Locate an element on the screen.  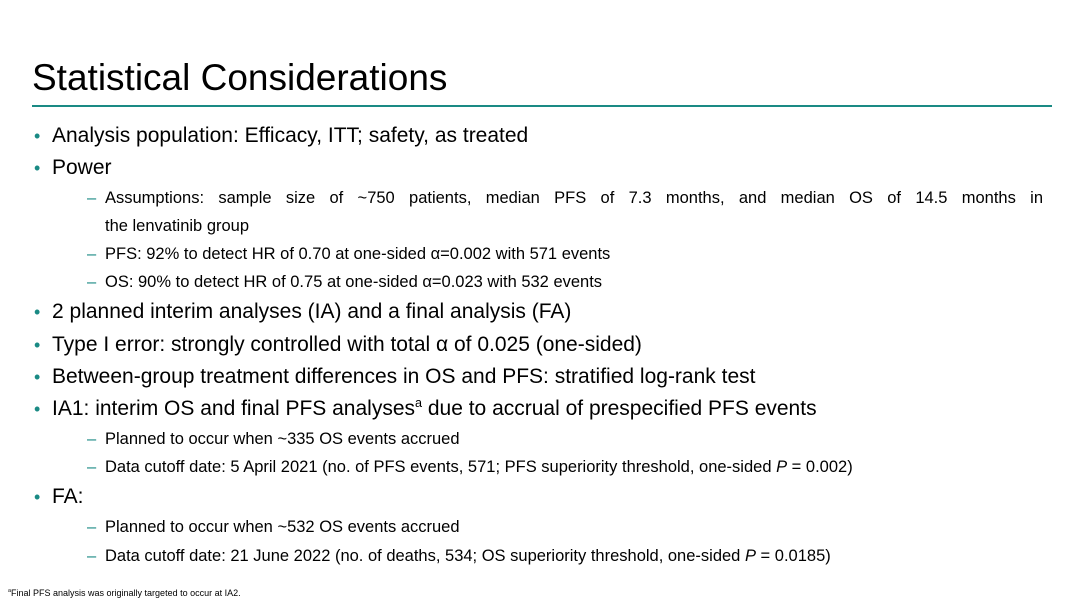
subbullet-text: the lenvatinib group is located at coordinates (177, 226).